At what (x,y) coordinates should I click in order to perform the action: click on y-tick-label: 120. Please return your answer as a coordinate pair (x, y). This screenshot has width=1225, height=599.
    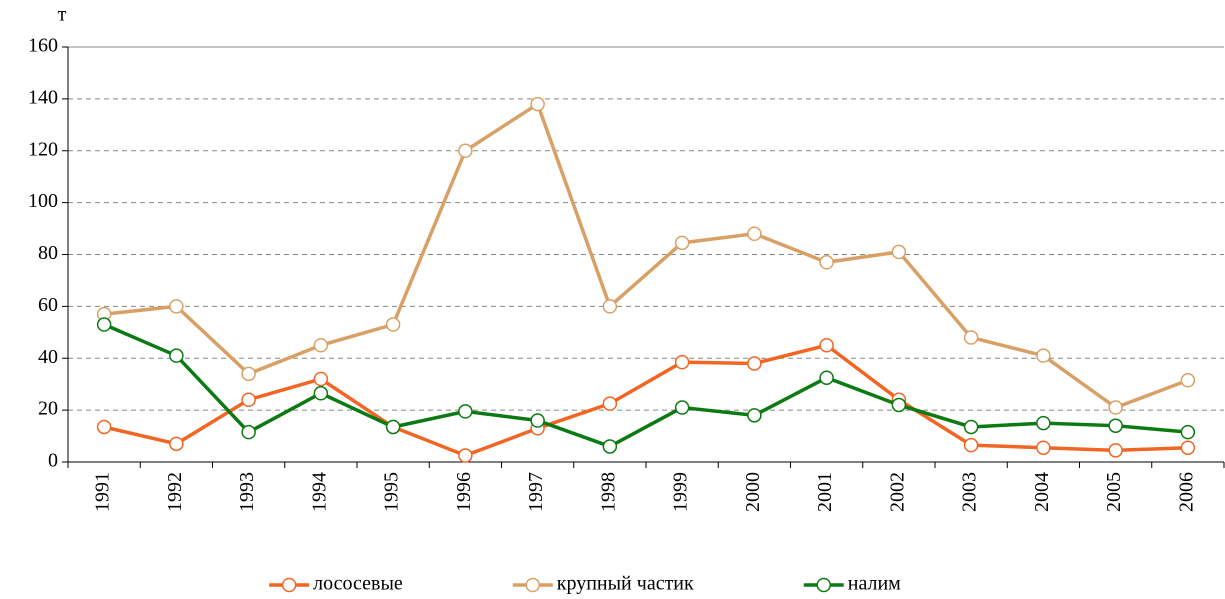
    Looking at the image, I should click on (43, 149).